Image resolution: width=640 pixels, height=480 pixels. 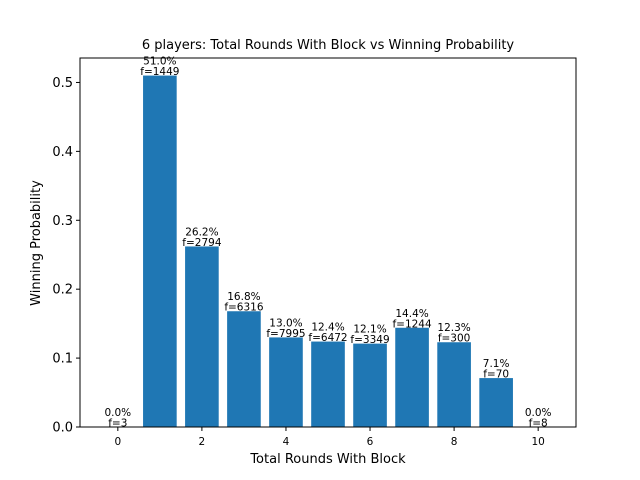 What do you see at coordinates (159, 72) in the screenshot?
I see `data-label-freq: f=1449` at bounding box center [159, 72].